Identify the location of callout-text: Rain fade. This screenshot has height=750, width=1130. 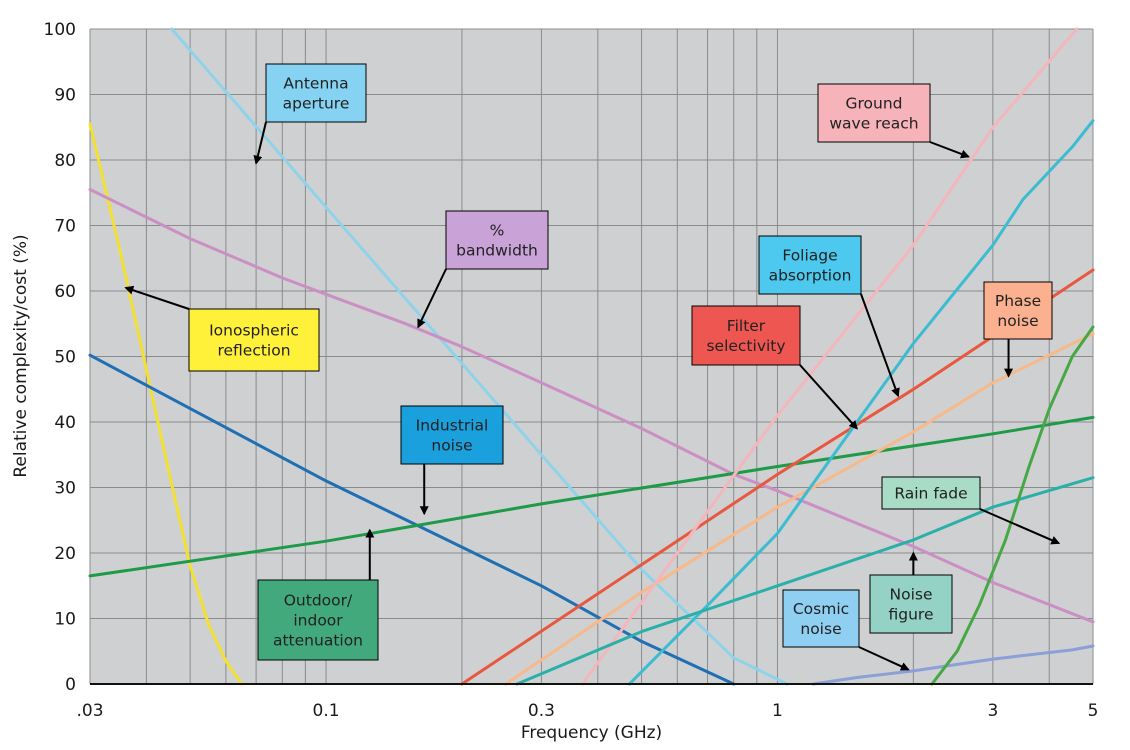
(930, 494).